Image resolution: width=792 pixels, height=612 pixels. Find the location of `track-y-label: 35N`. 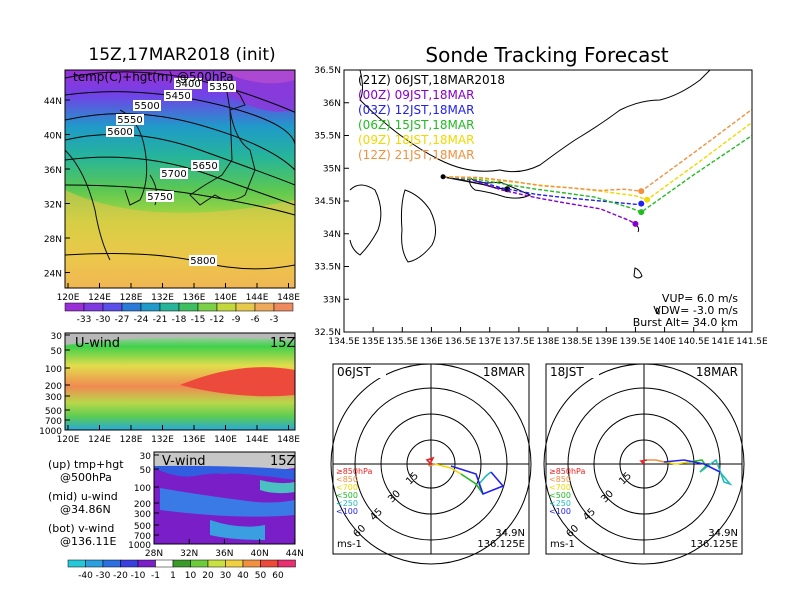

track-y-label: 35N is located at coordinates (332, 169).